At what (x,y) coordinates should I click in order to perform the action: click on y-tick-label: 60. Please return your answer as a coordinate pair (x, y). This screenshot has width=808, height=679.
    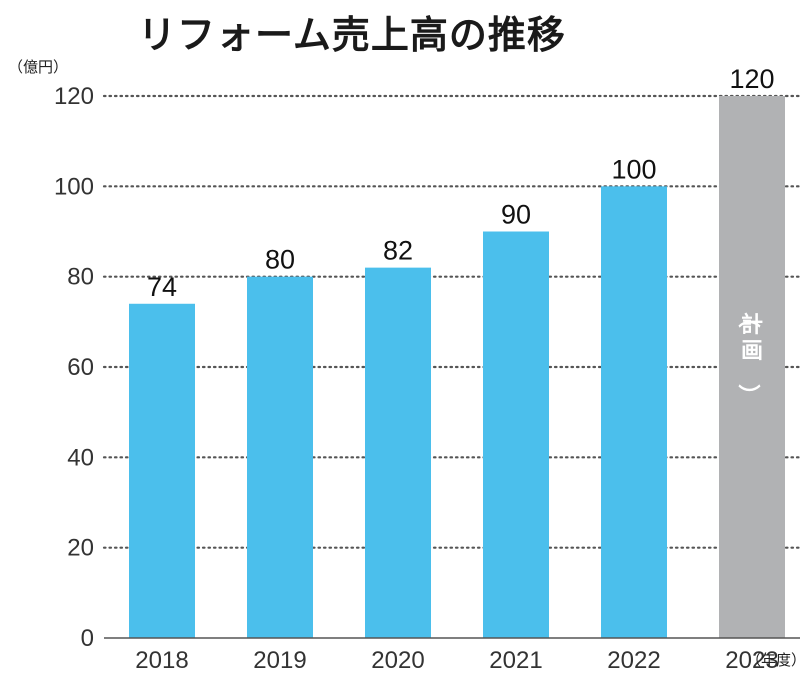
    Looking at the image, I should click on (80, 367).